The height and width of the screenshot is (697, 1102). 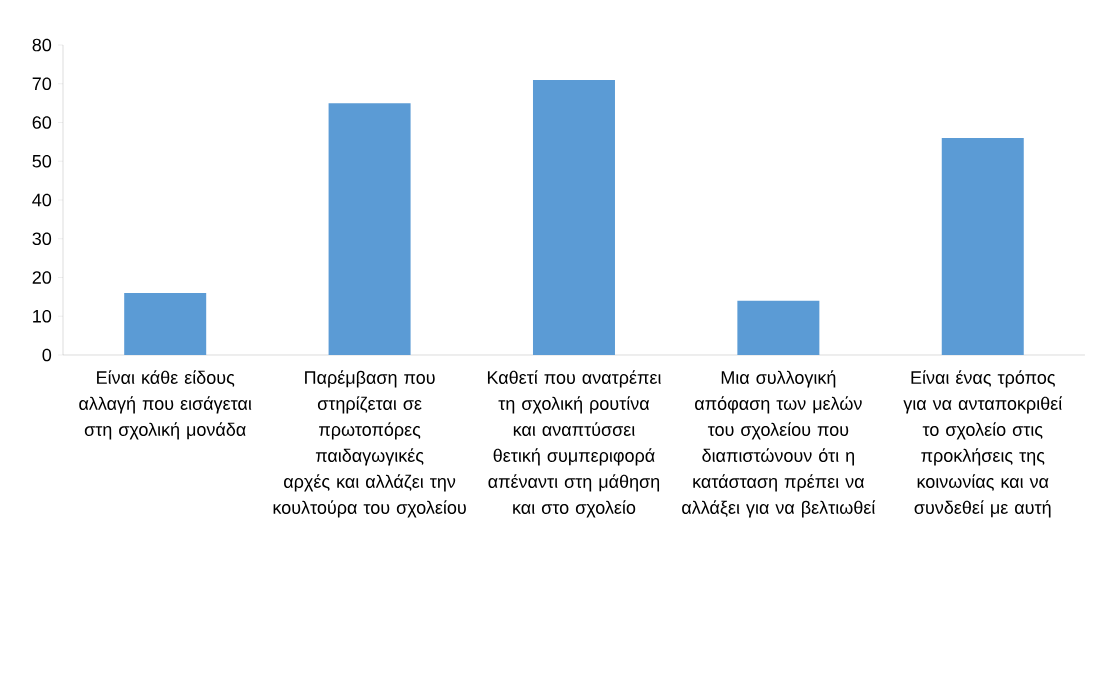 I want to click on x-tick-label: Είναι ένας τρόπος για να ανταποκριθεί το σχολείο στις προκλήσεις της κοινωνίας και να συνδεθεί με αυτή, so click(x=983, y=444).